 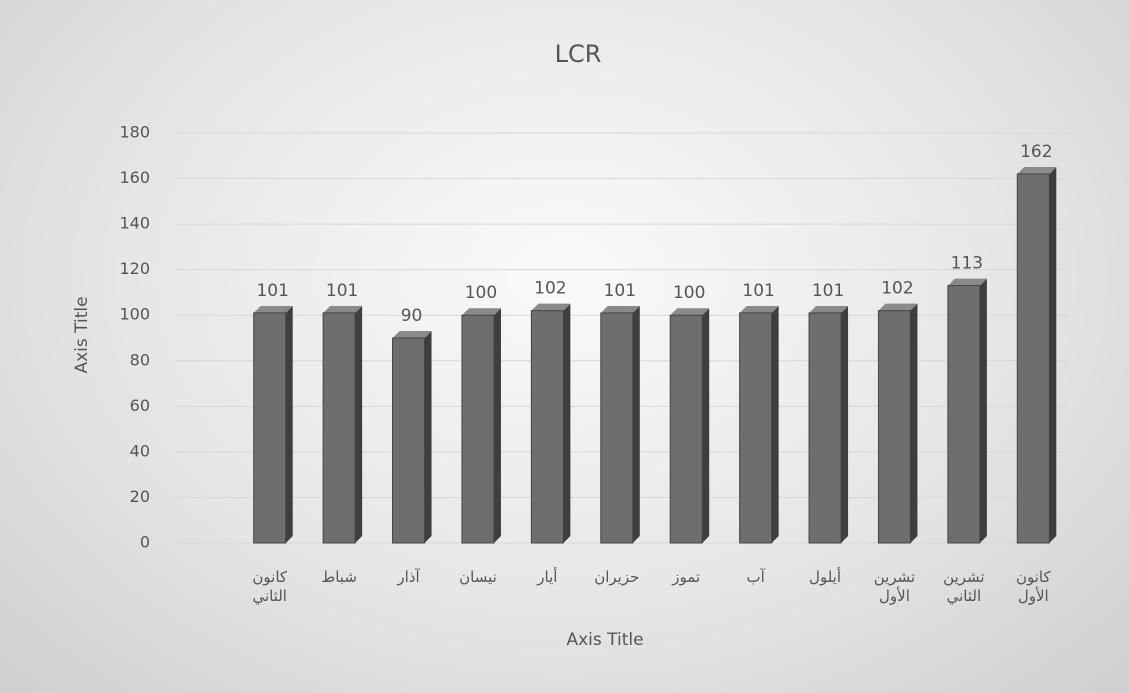 What do you see at coordinates (339, 577) in the screenshot?
I see `x-tick-label: شباط` at bounding box center [339, 577].